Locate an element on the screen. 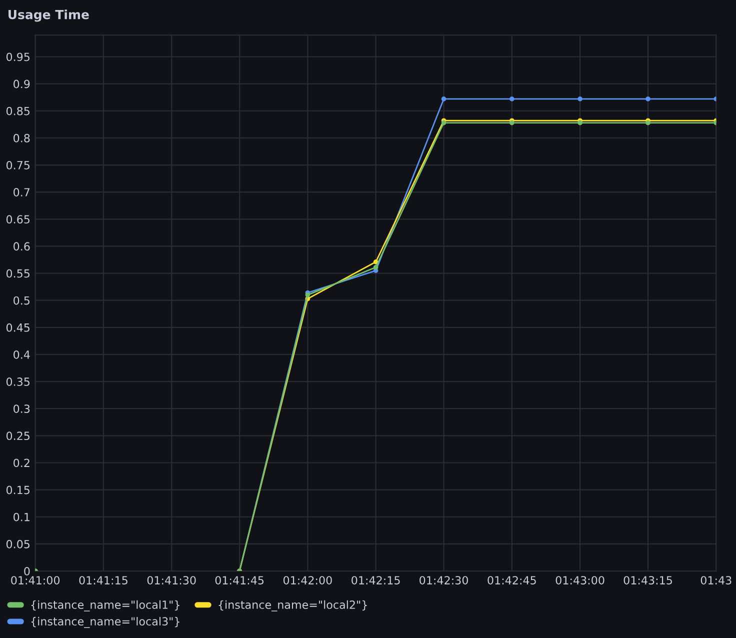  y-tick-label: 0.5 is located at coordinates (22, 300).